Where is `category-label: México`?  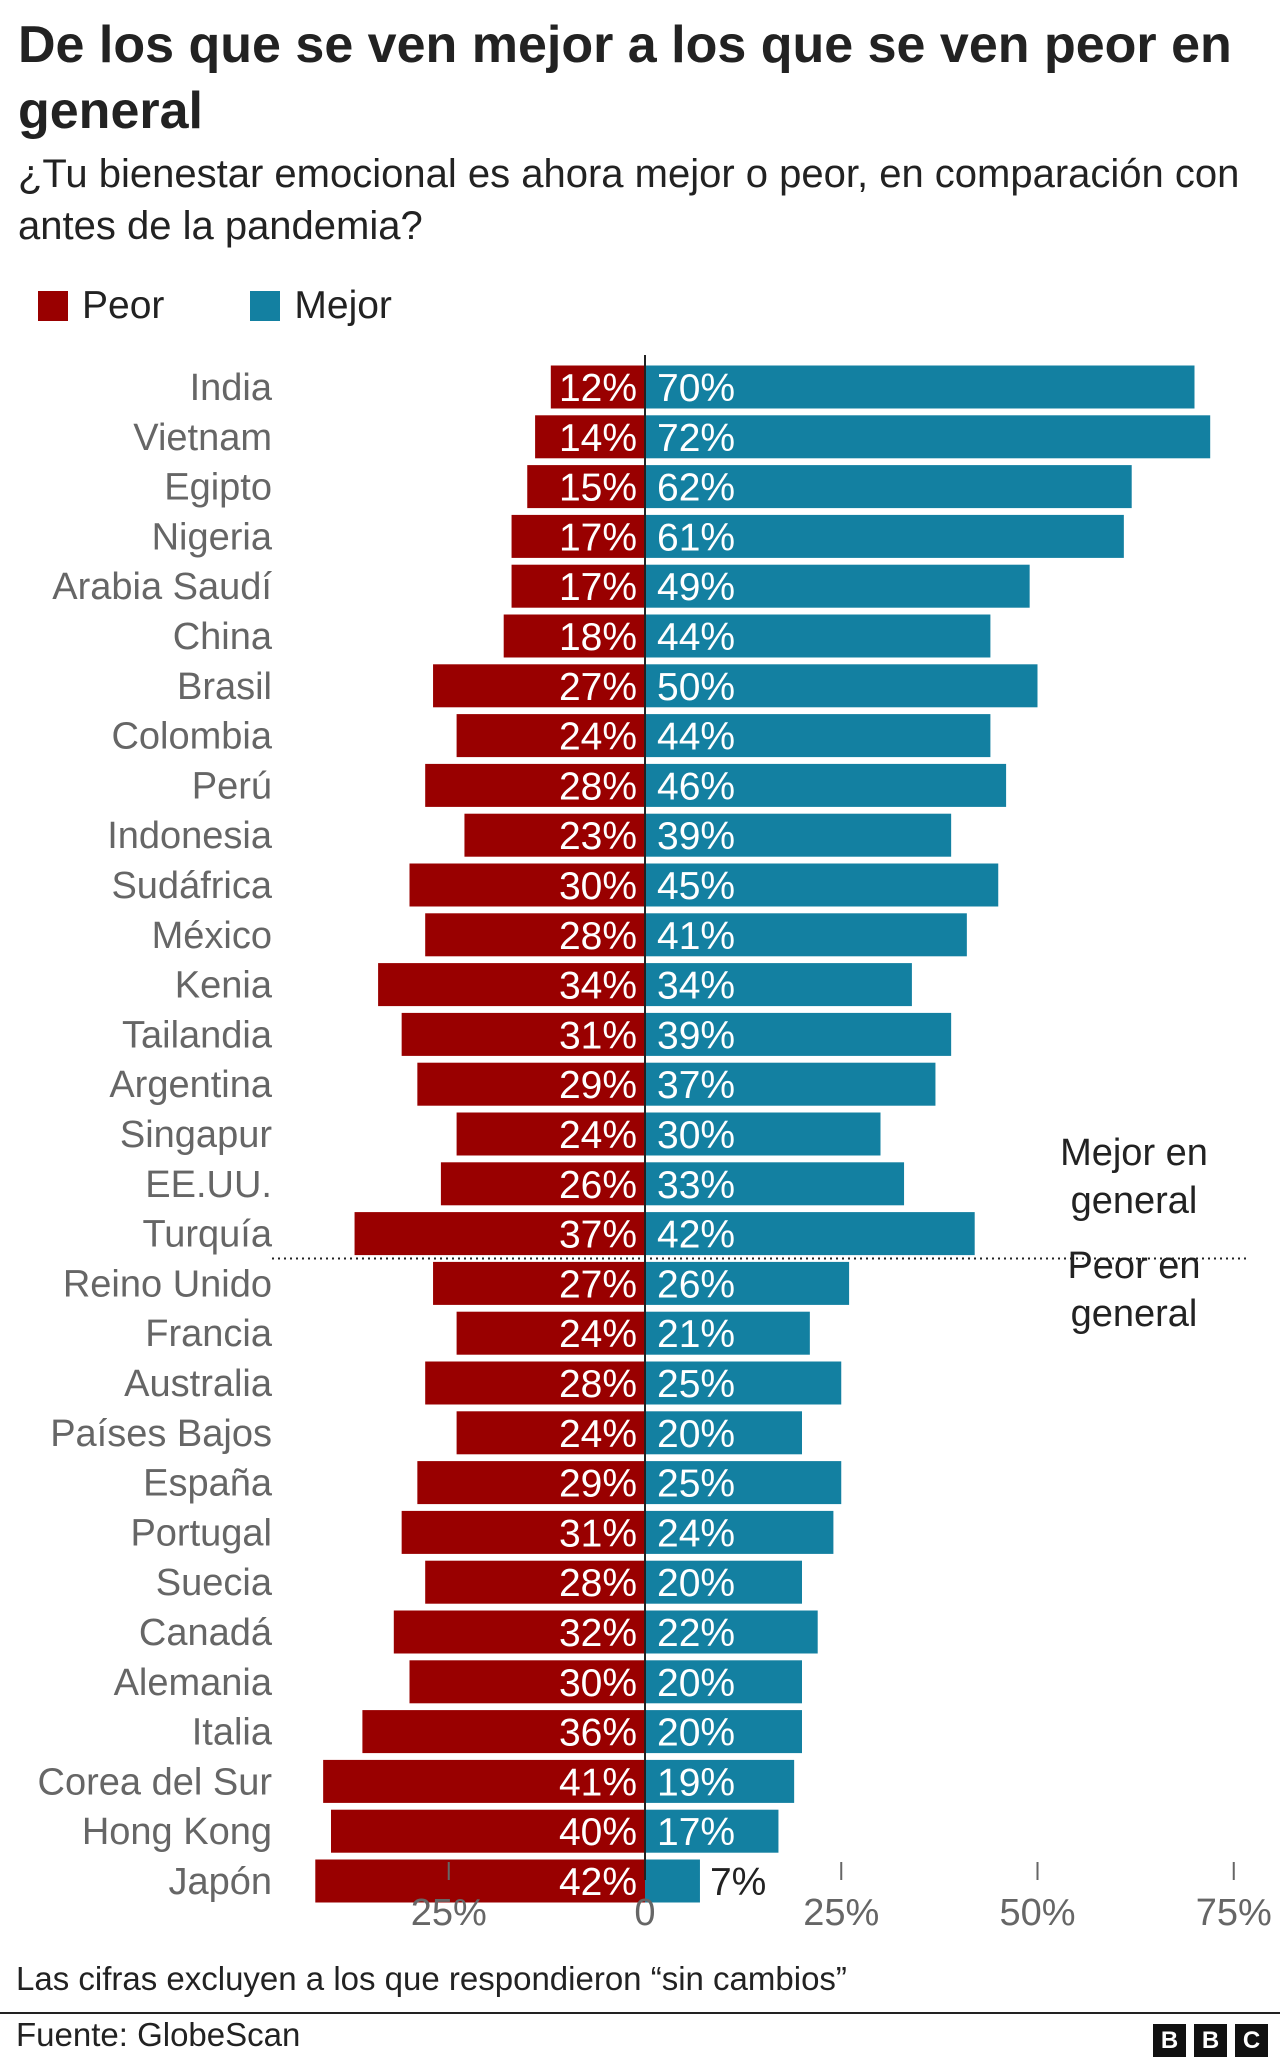 category-label: México is located at coordinates (212, 936).